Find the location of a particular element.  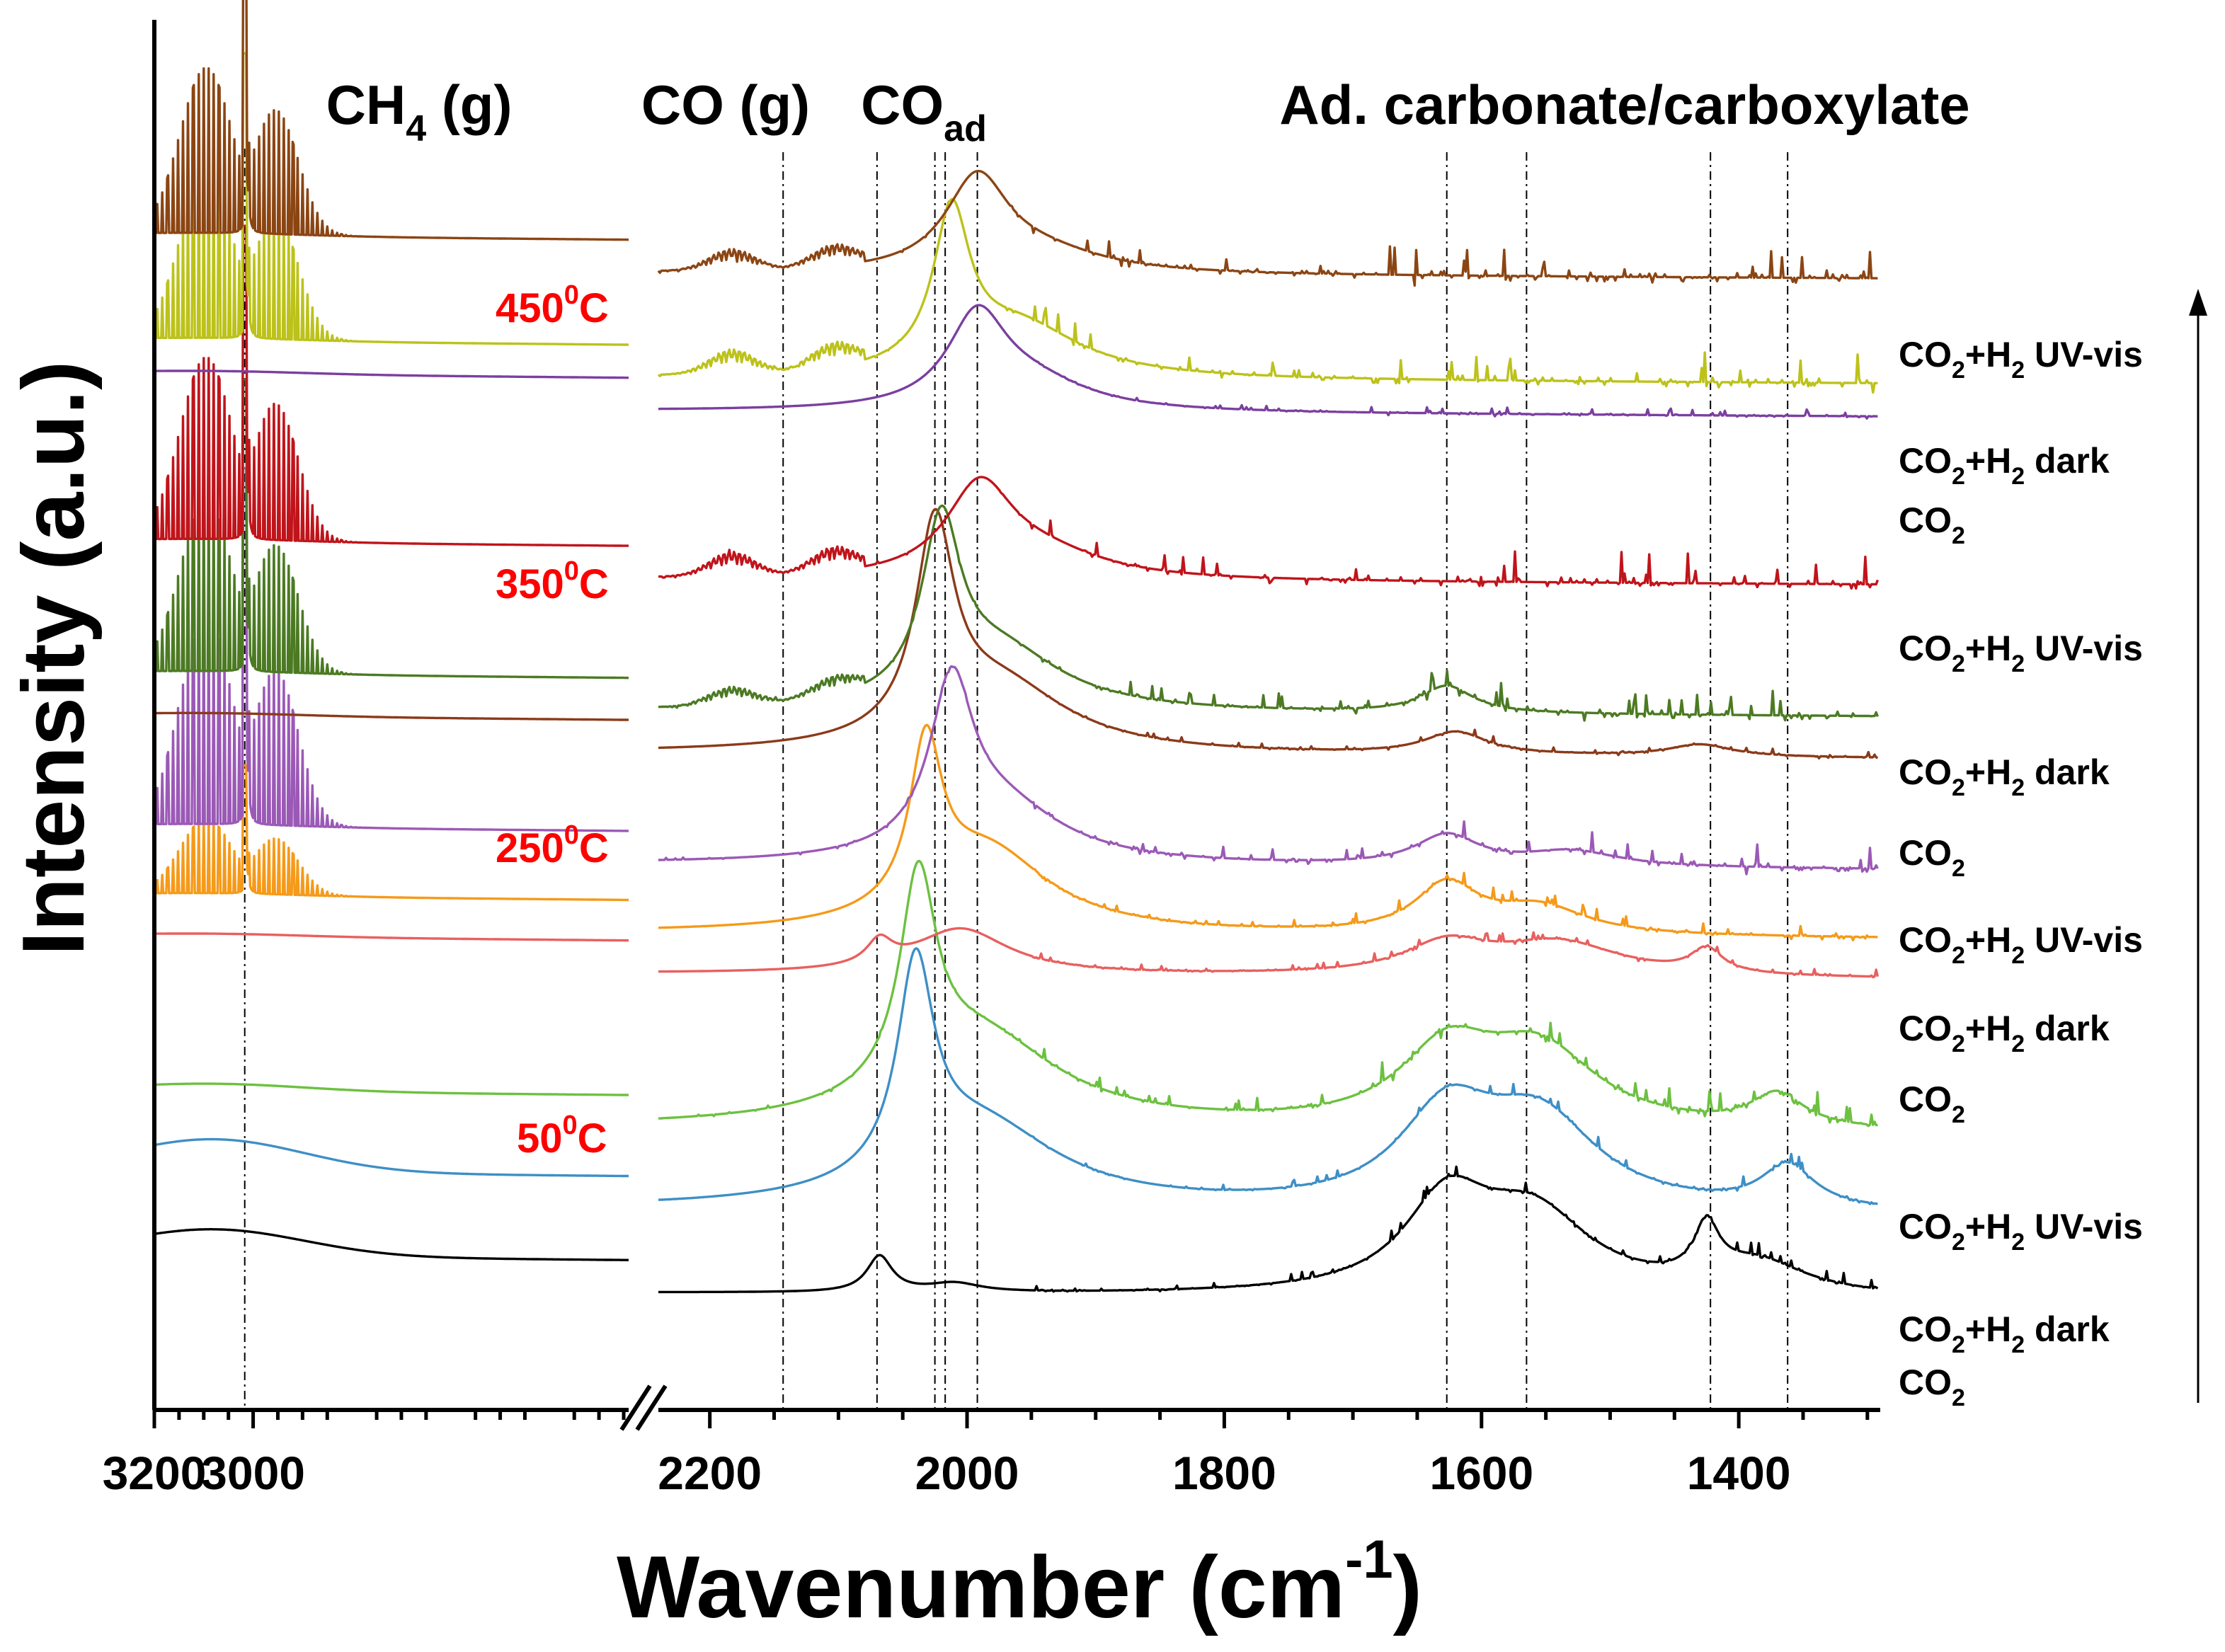

series-350-c-co2 is located at coordinates (1016, 633).